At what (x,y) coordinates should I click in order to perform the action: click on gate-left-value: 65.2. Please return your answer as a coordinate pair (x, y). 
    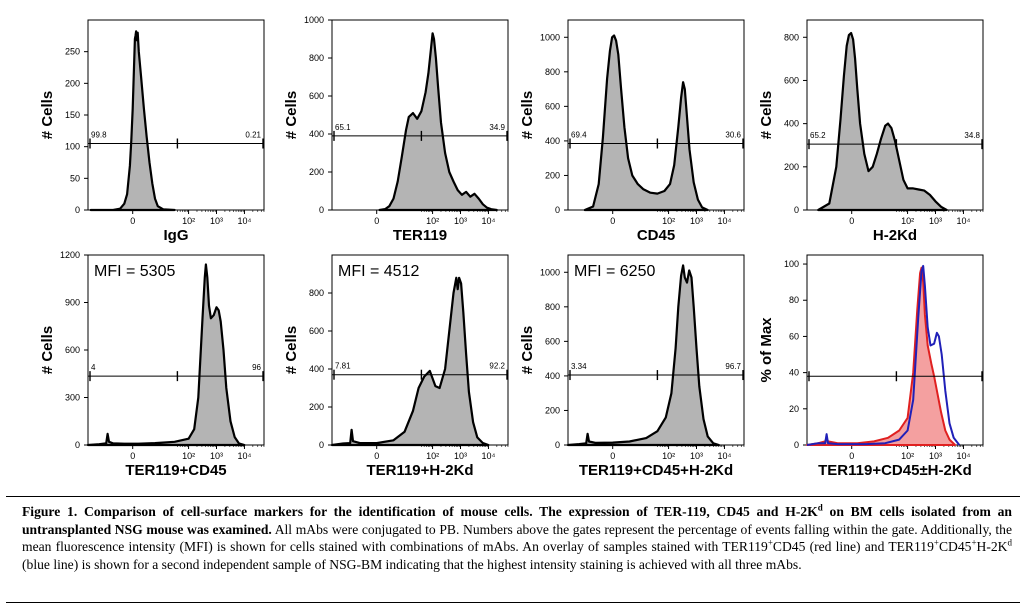
    Looking at the image, I should click on (818, 135).